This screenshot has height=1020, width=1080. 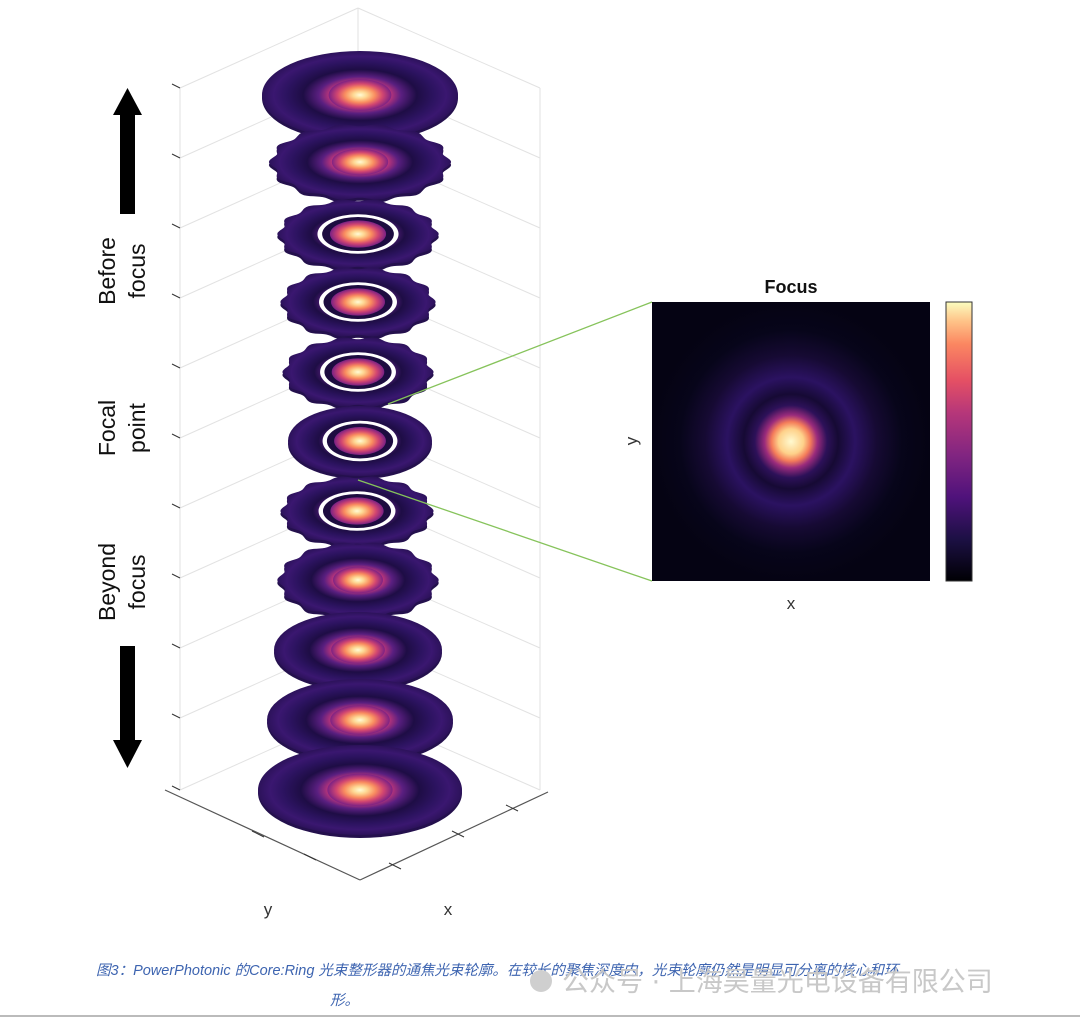 I want to click on axis-label-y: y, so click(x=268, y=909).